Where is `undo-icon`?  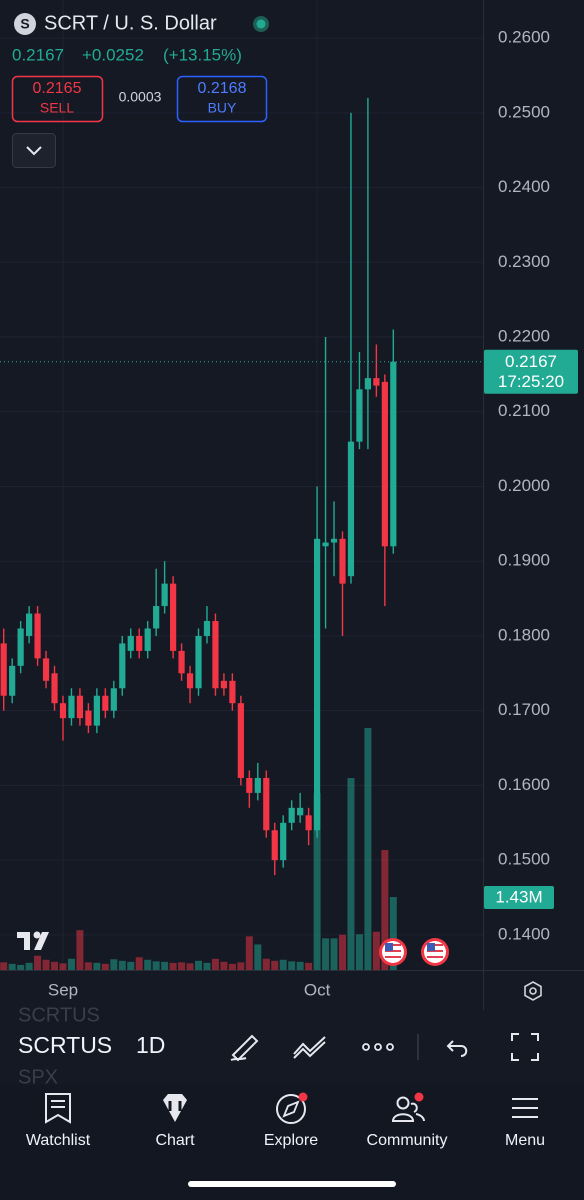
undo-icon is located at coordinates (457, 1048).